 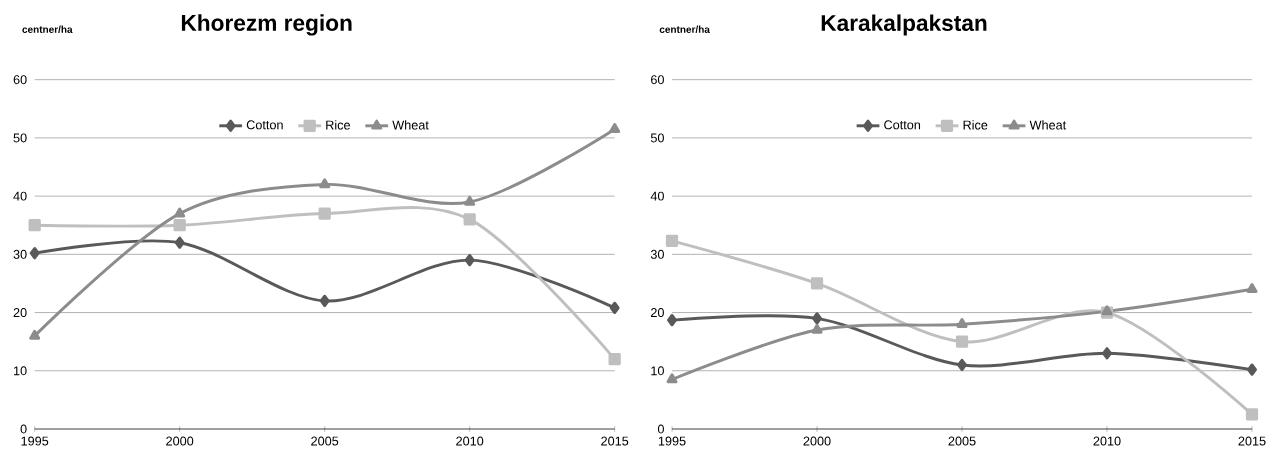 What do you see at coordinates (904, 25) in the screenshot?
I see `chart-title: Karakalpakstan` at bounding box center [904, 25].